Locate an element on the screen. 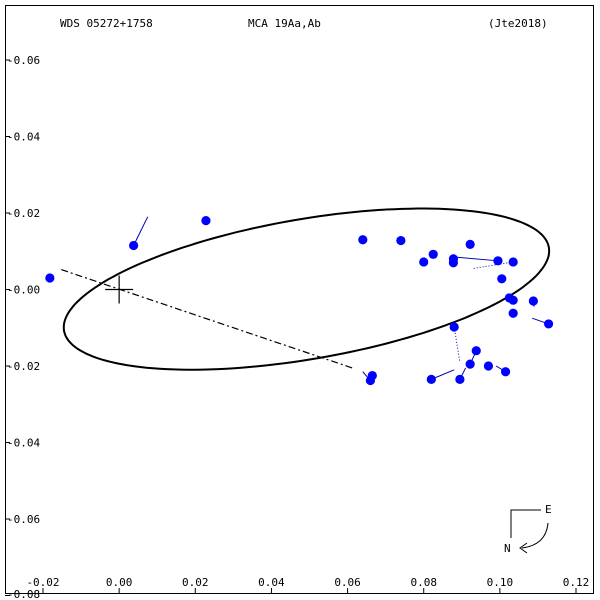  y-tick-label: -0.00 is located at coordinates (23, 290).